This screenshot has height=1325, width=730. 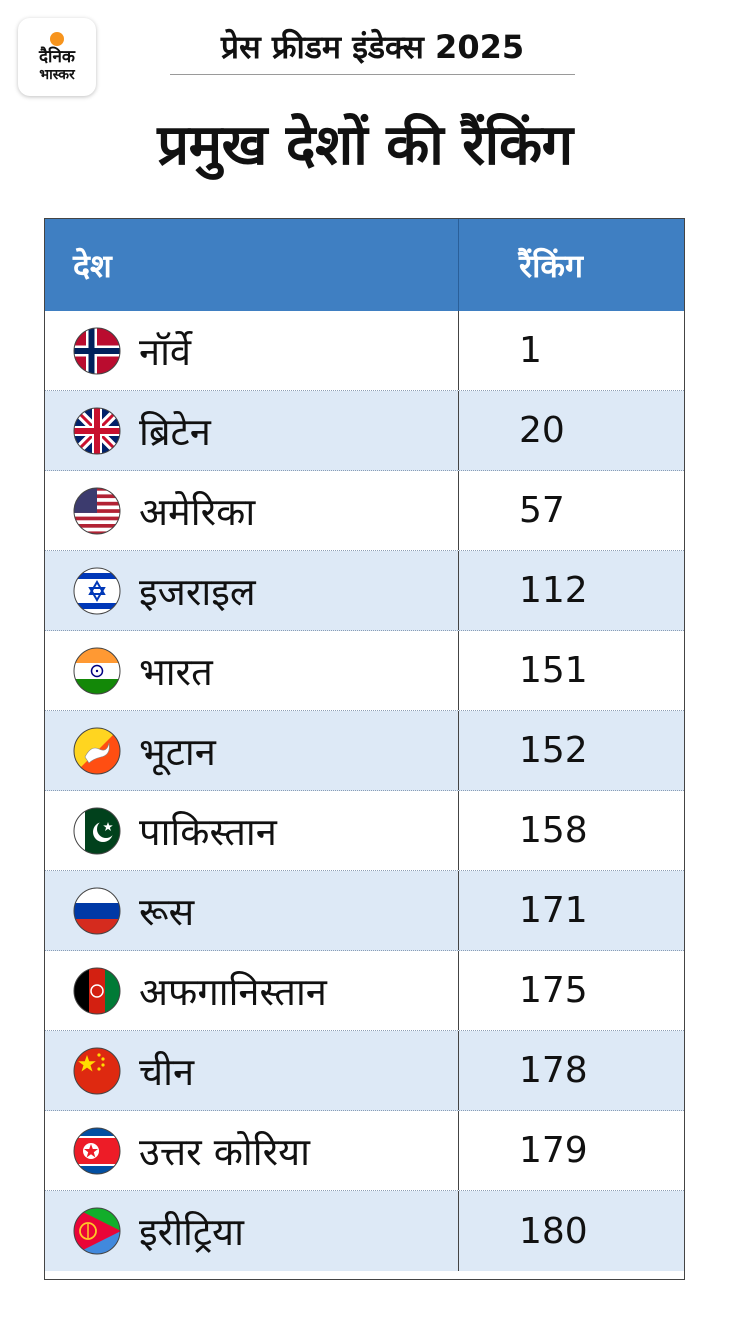 I want to click on country-name: पाकिस्तान, so click(x=208, y=831).